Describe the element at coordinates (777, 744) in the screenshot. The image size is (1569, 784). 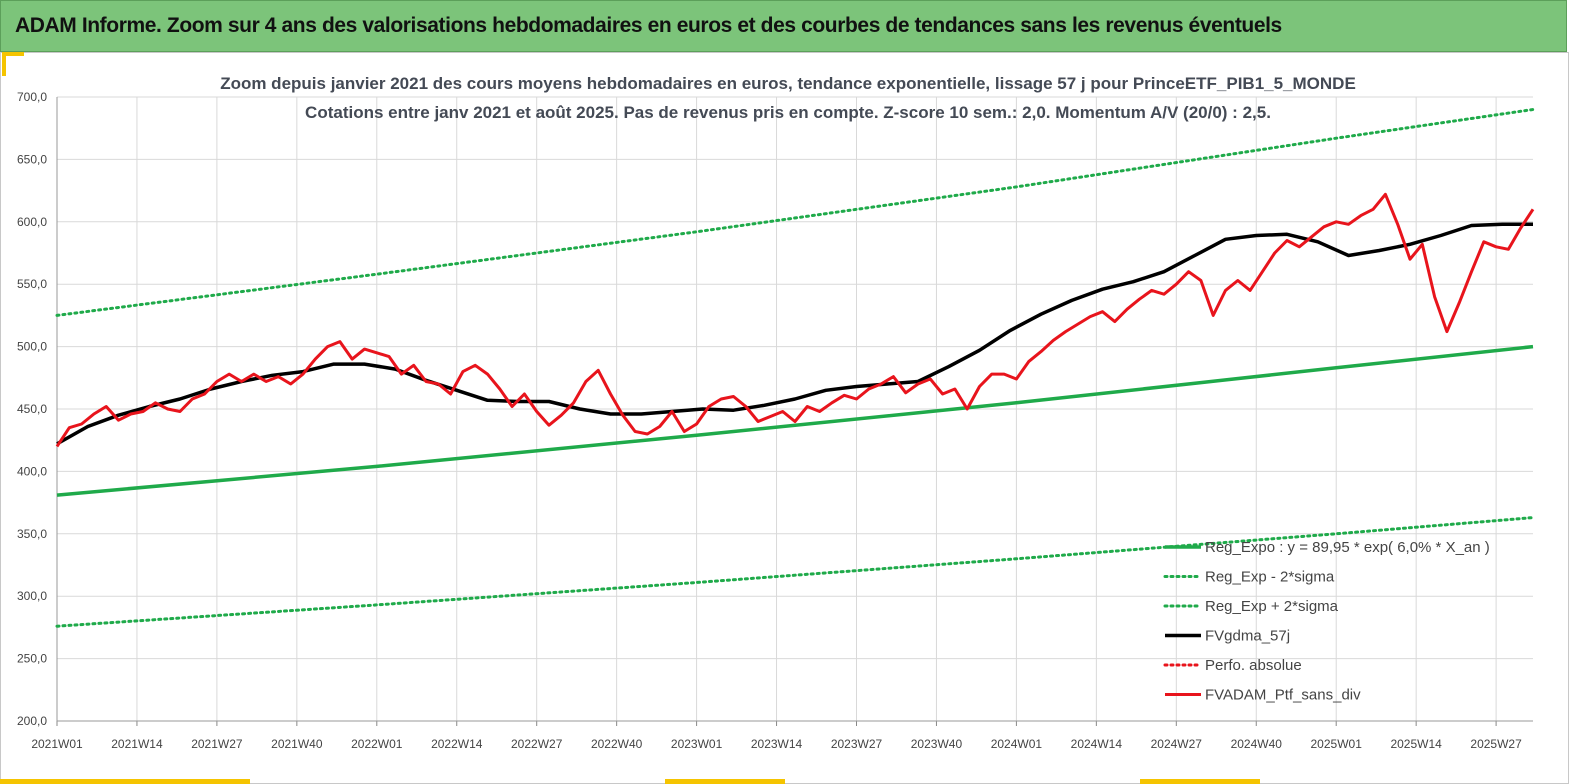
I see `x-tick-label: 2023W14` at that location.